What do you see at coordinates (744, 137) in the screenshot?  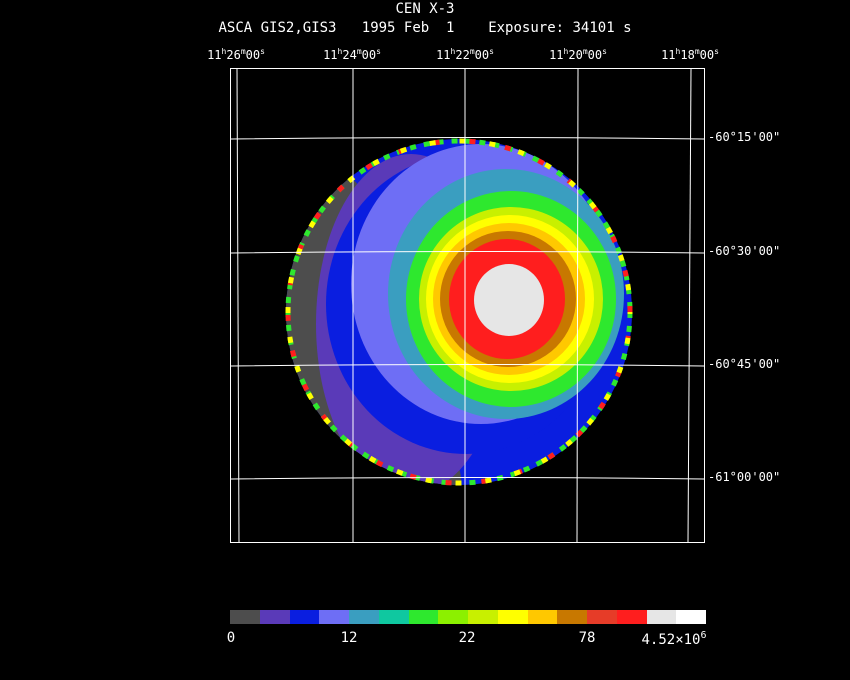 I see `dec-label-1: -60°15'00"` at bounding box center [744, 137].